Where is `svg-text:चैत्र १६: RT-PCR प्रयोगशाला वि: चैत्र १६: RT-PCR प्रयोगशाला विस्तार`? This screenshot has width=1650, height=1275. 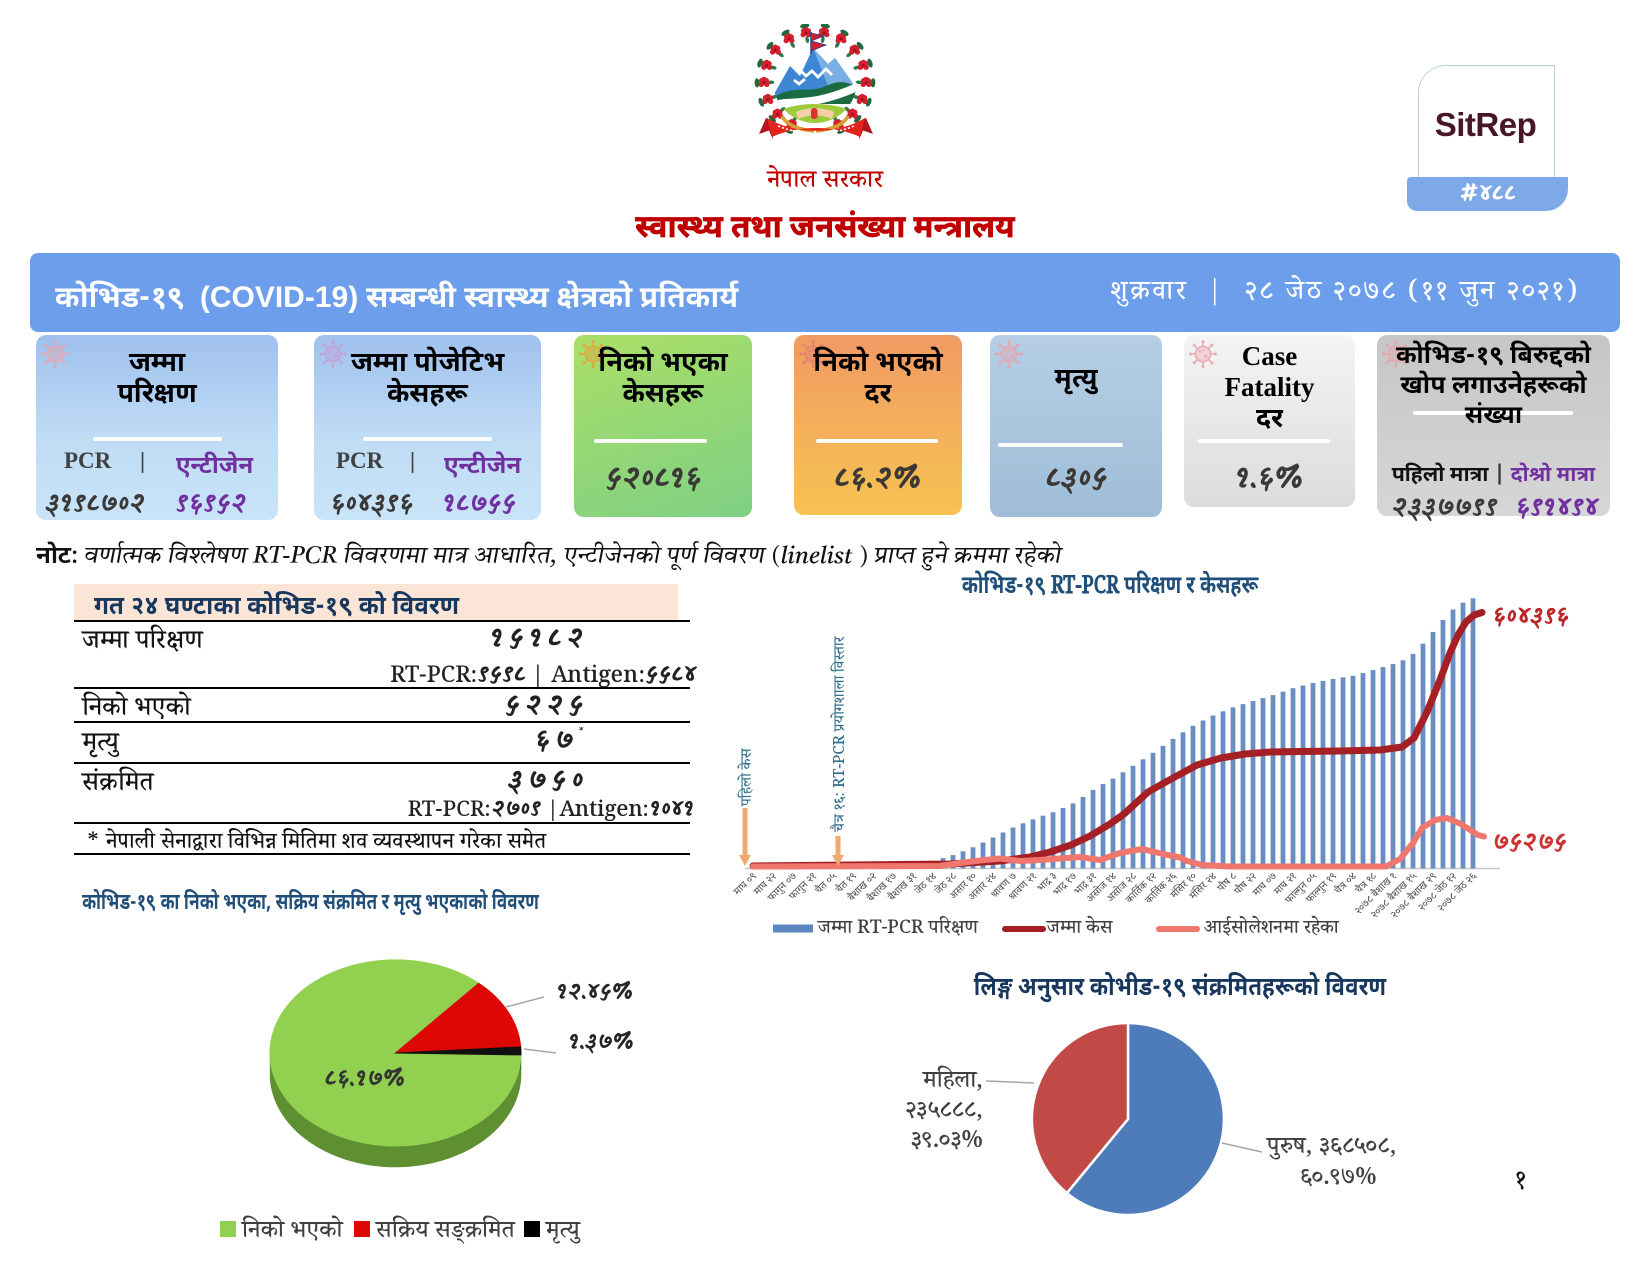 svg-text:चैत्र १६: RT-PCR प्रयोगशाला वि: चैत्र १६: RT-PCR प्रयोगशाला विस्तार is located at coordinates (842, 734).